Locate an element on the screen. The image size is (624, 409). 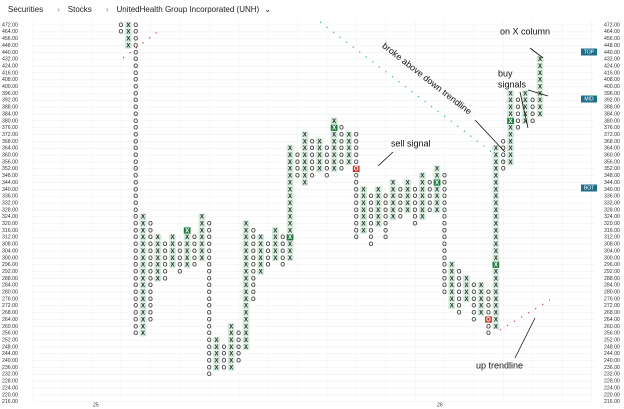
crumb-link: Securities is located at coordinates (26, 9).